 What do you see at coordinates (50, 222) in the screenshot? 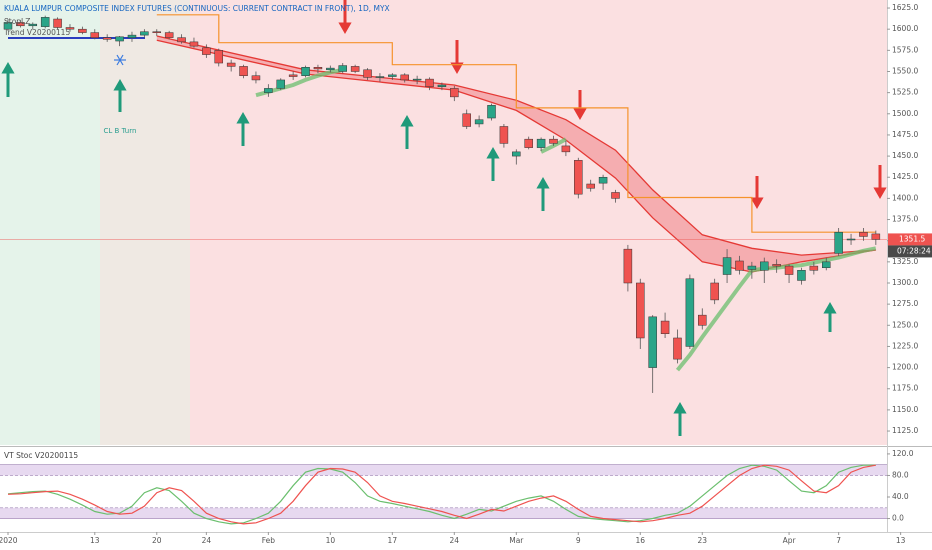
I see `bg-zone-green` at bounding box center [50, 222].